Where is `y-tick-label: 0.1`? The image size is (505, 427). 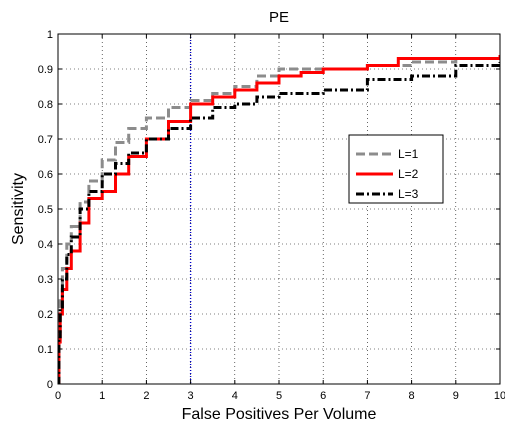 y-tick-label: 0.1 is located at coordinates (45, 350).